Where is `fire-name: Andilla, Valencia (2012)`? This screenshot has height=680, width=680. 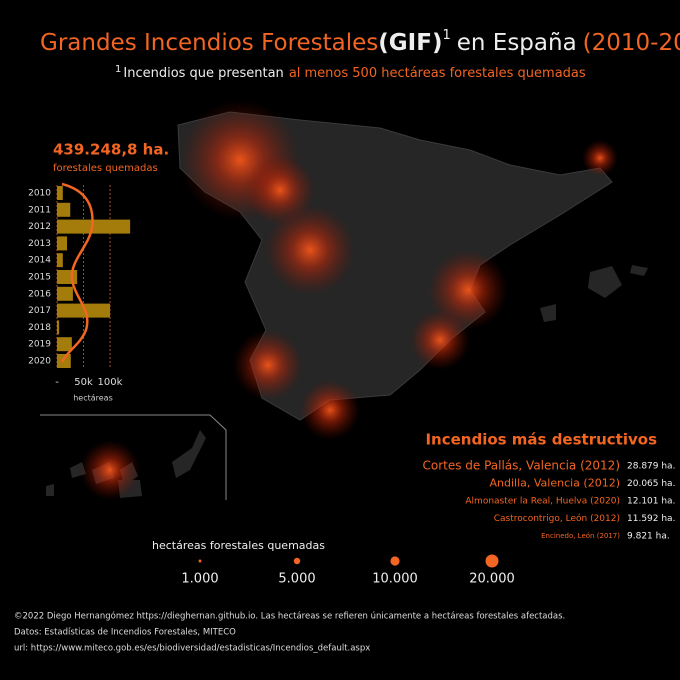 fire-name: Andilla, Valencia (2012) is located at coordinates (554, 483).